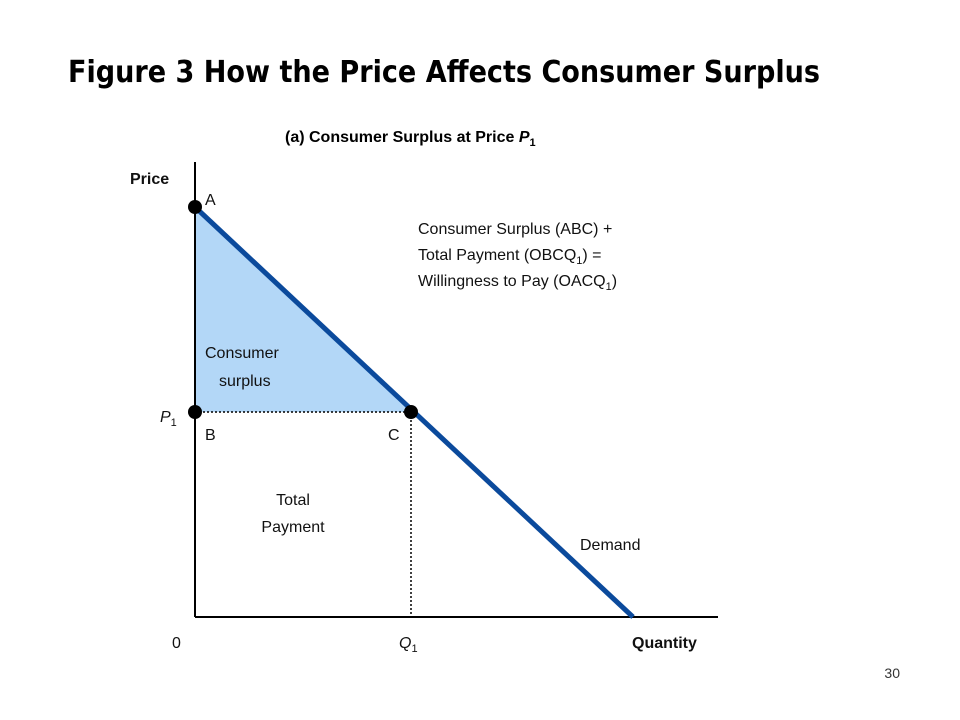 Image resolution: width=960 pixels, height=720 pixels. Describe the element at coordinates (405, 643) in the screenshot. I see `q1-symbol: Q` at that location.